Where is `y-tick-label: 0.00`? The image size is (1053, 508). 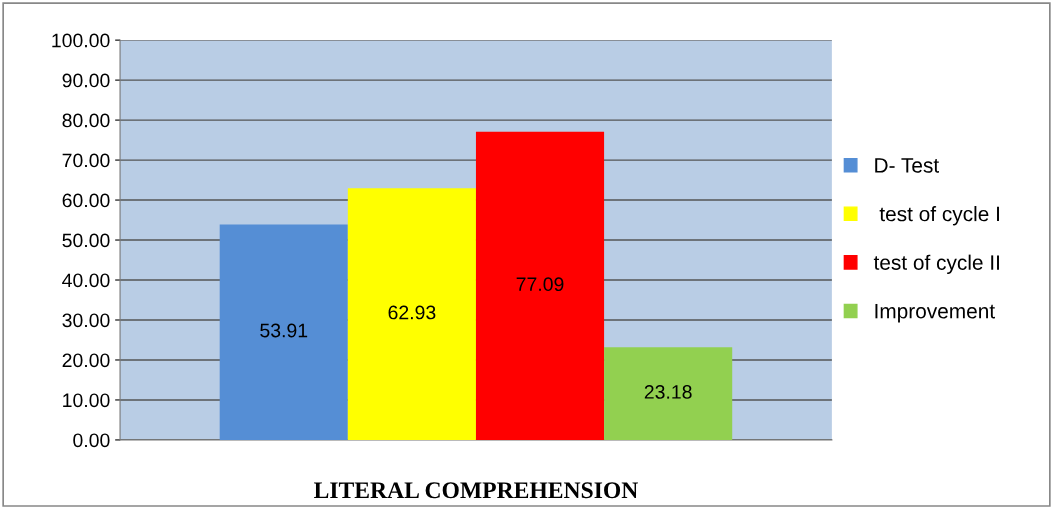
y-tick-label: 0.00 is located at coordinates (91, 440).